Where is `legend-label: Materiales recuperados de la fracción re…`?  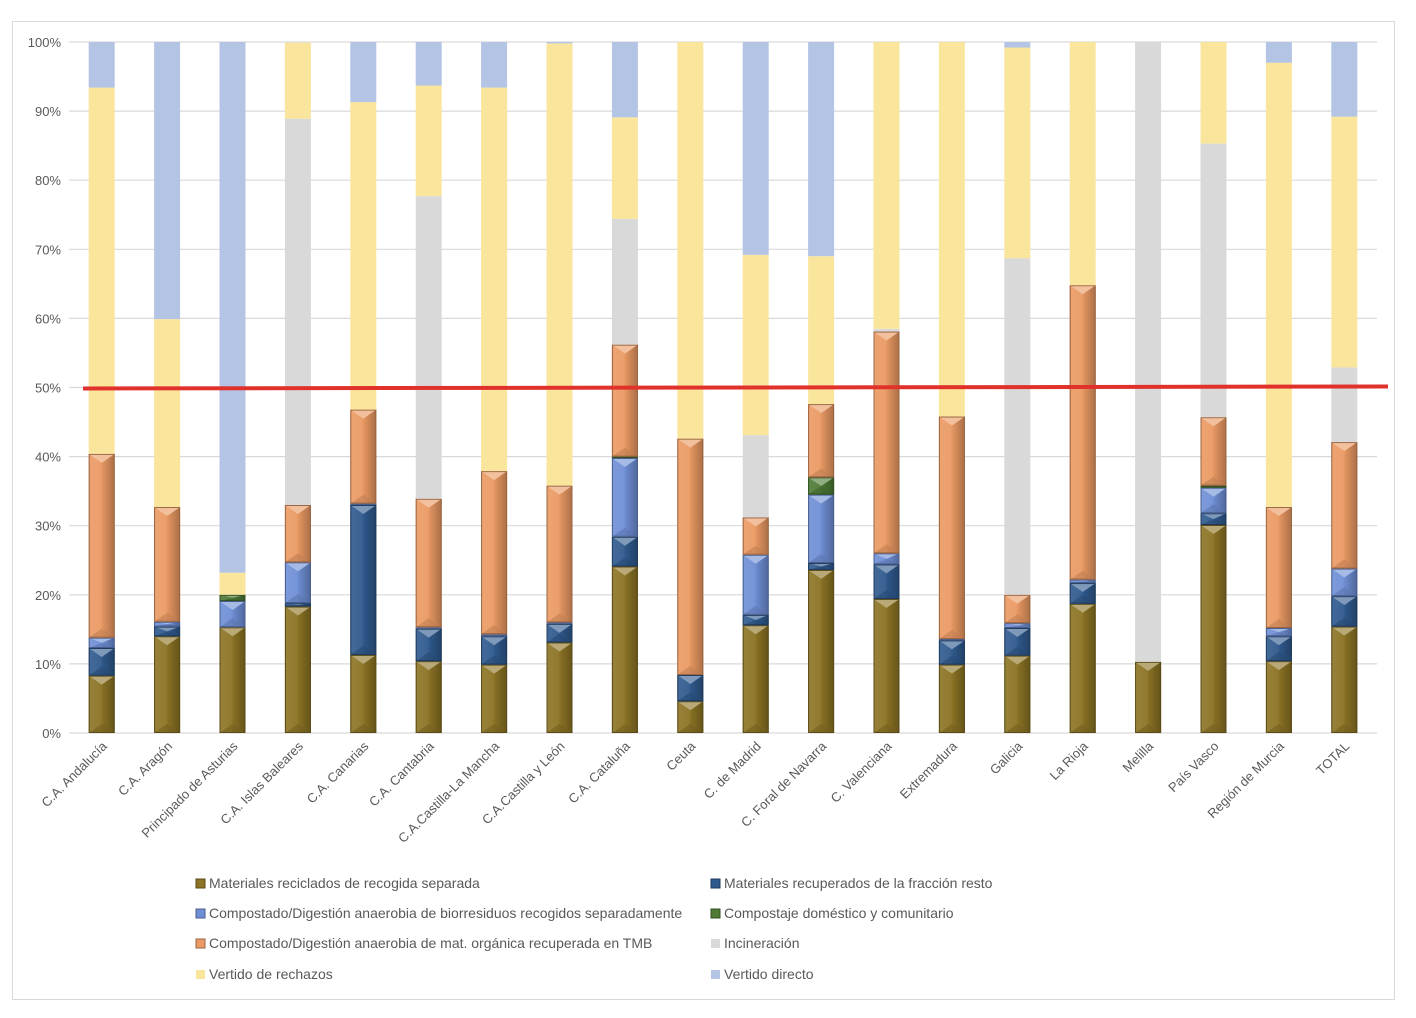
legend-label: Materiales recuperados de la fracción re… is located at coordinates (858, 883).